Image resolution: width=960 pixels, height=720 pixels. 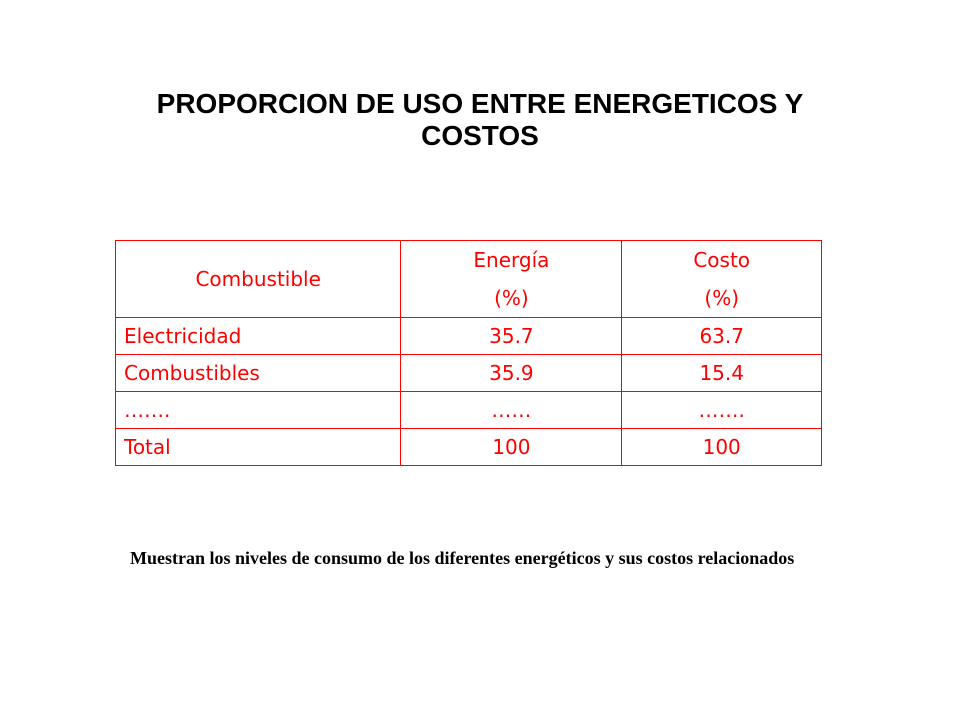 I want to click on row-label: Electricidad, so click(x=258, y=336).